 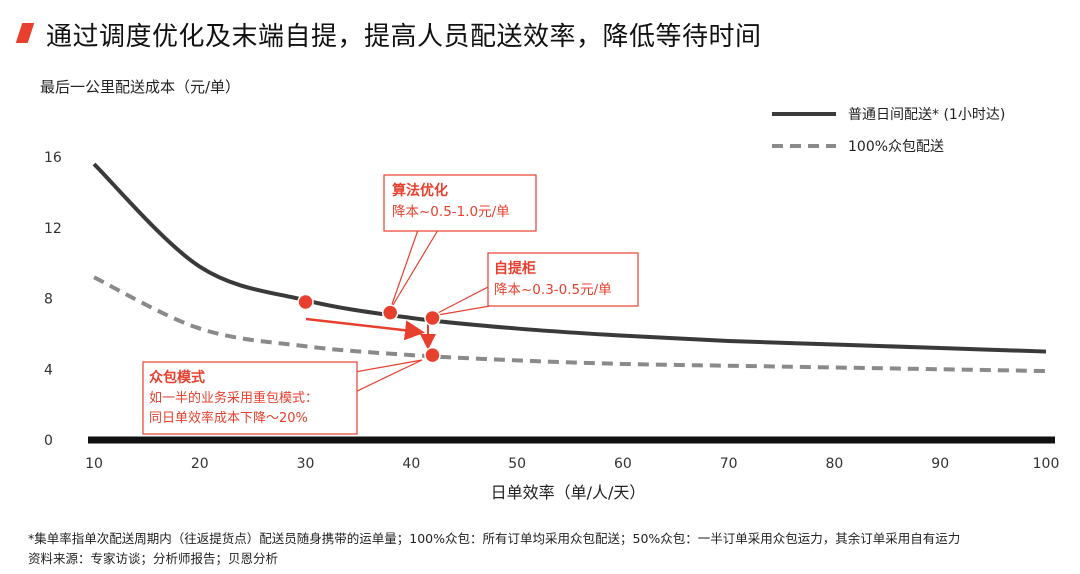 I want to click on legend-label-solid: 普通日间配送* (1小时达), so click(x=926, y=115).